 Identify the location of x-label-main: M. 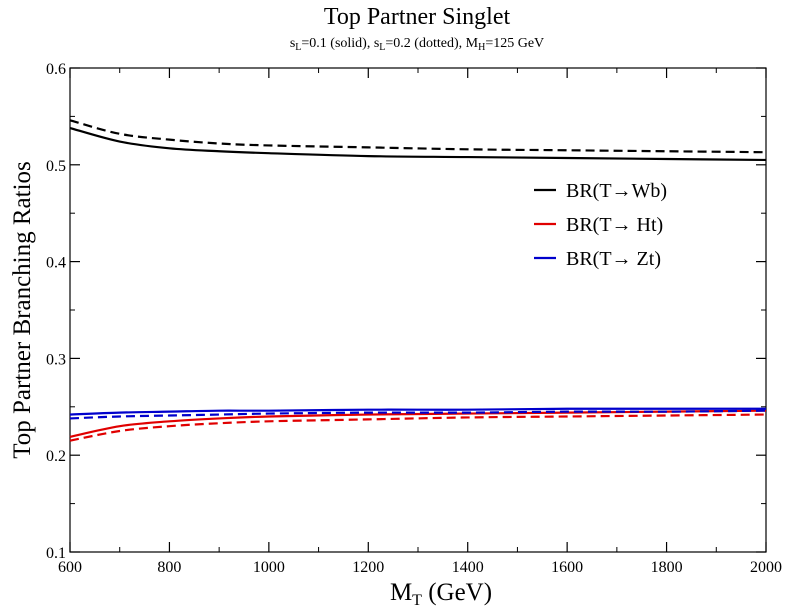
(401, 592).